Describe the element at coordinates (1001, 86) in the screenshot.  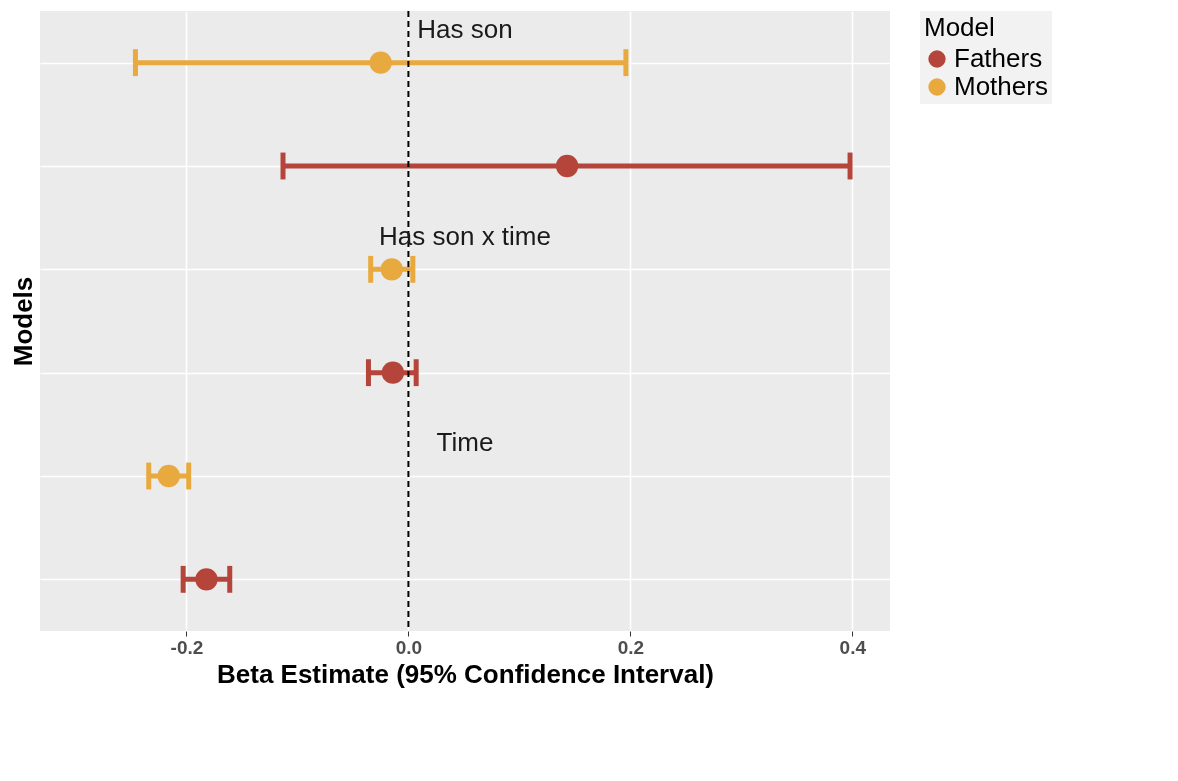
I see `legend-label: Mothers` at that location.